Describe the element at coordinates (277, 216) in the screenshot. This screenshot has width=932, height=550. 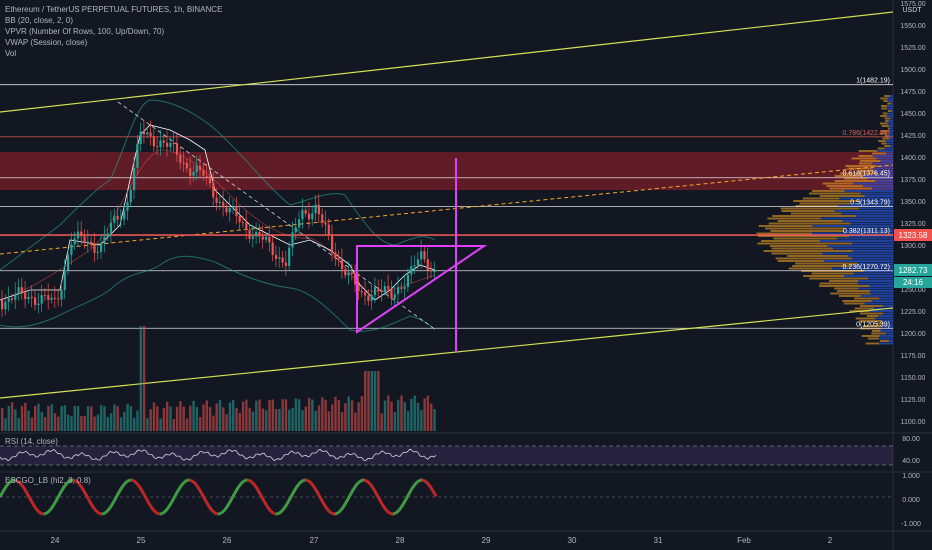
I see `descending-dashed-line` at that location.